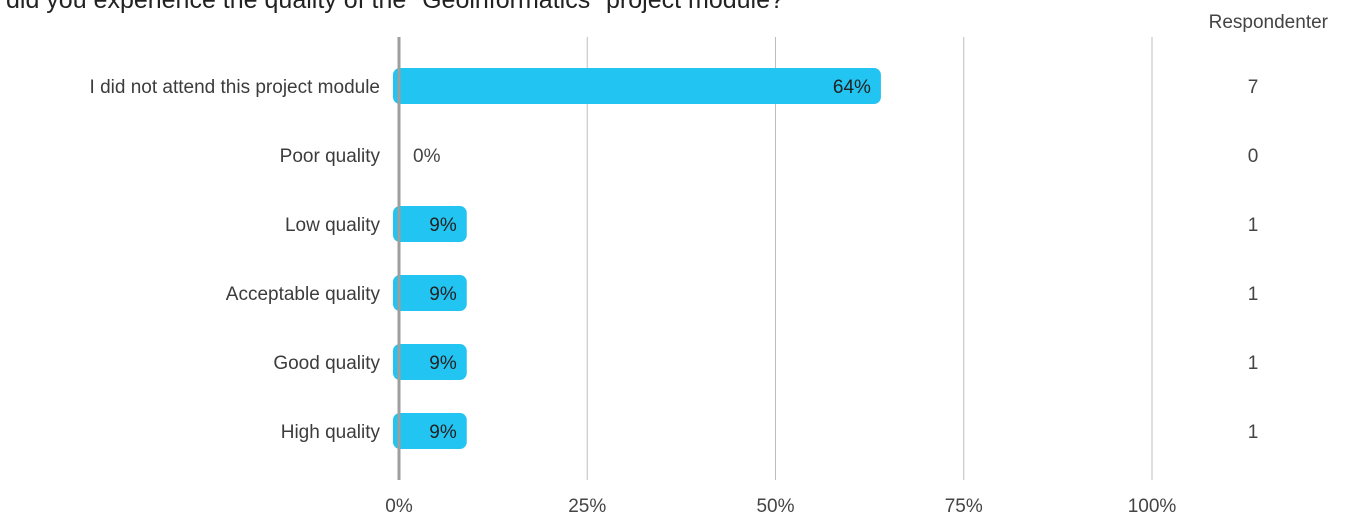 The height and width of the screenshot is (517, 1345). What do you see at coordinates (333, 225) in the screenshot?
I see `category-label: Low quality` at bounding box center [333, 225].